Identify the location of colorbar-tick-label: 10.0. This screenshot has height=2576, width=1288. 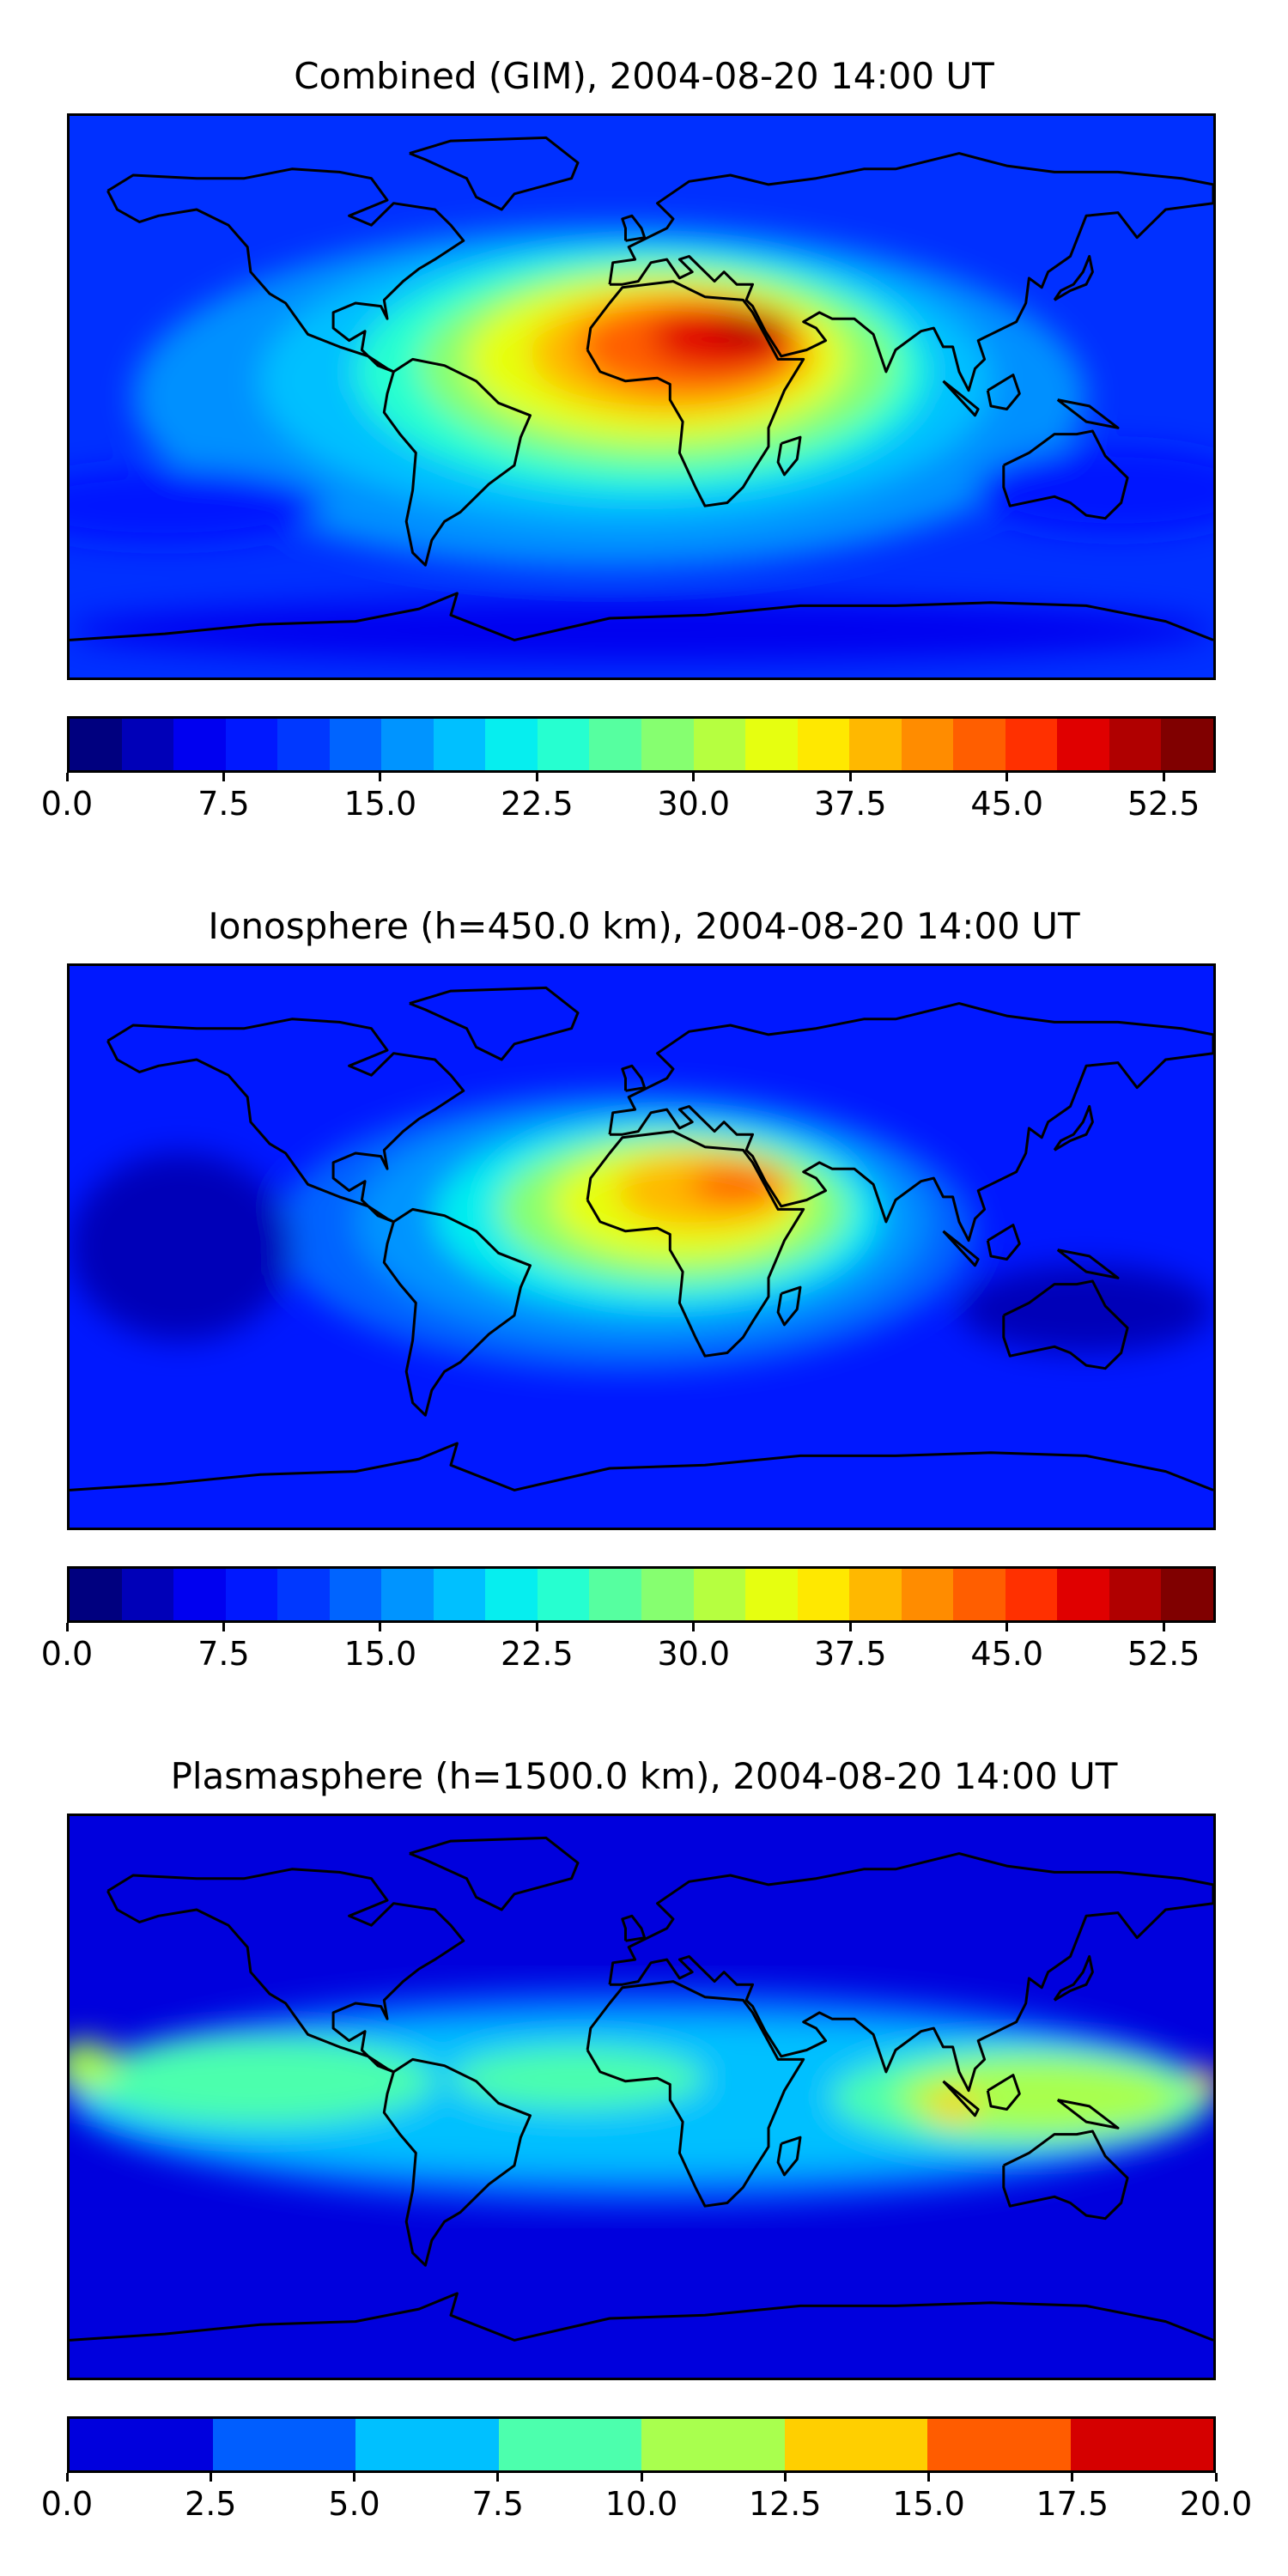
(641, 2504).